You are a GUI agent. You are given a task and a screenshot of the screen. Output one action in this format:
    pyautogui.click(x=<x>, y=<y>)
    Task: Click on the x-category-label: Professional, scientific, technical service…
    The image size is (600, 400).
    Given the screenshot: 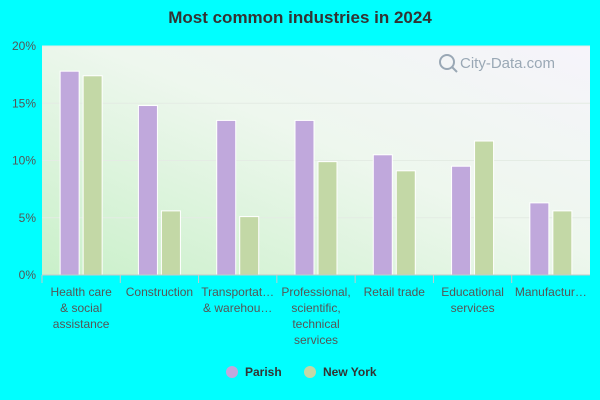 What is the action you would take?
    pyautogui.click(x=315, y=316)
    